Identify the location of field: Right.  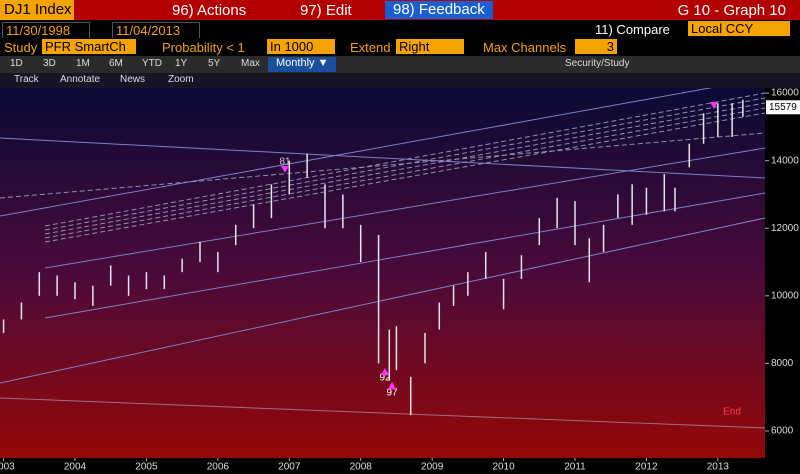
(430, 46).